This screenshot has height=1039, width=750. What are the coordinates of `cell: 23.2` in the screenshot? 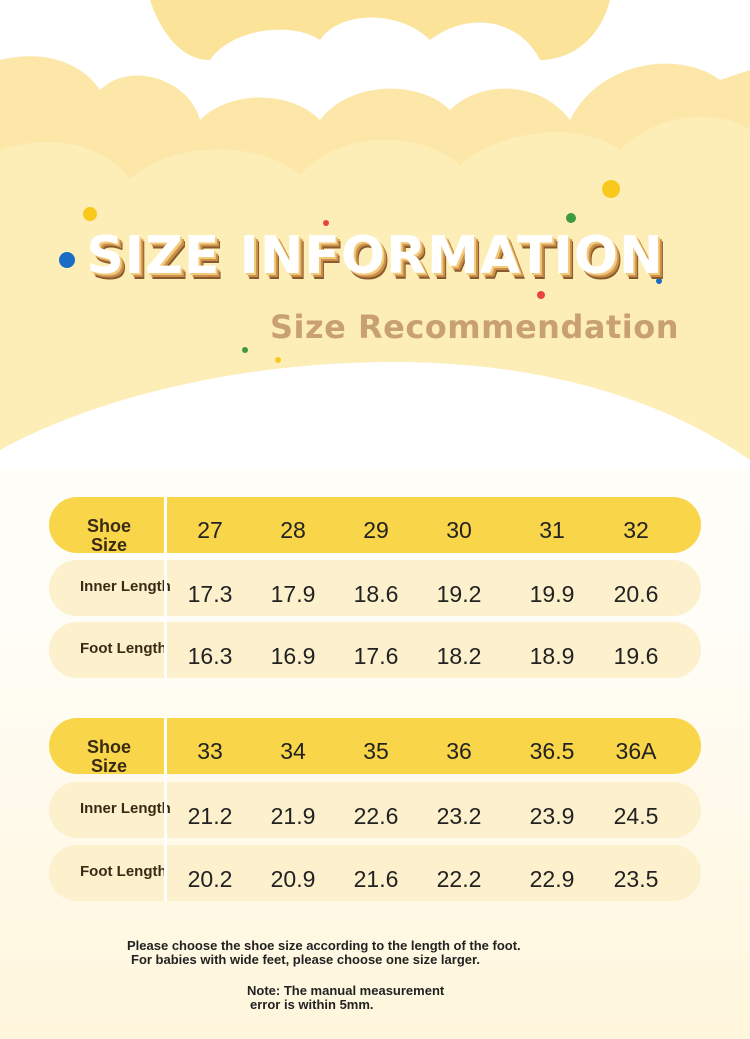 It's located at (459, 816).